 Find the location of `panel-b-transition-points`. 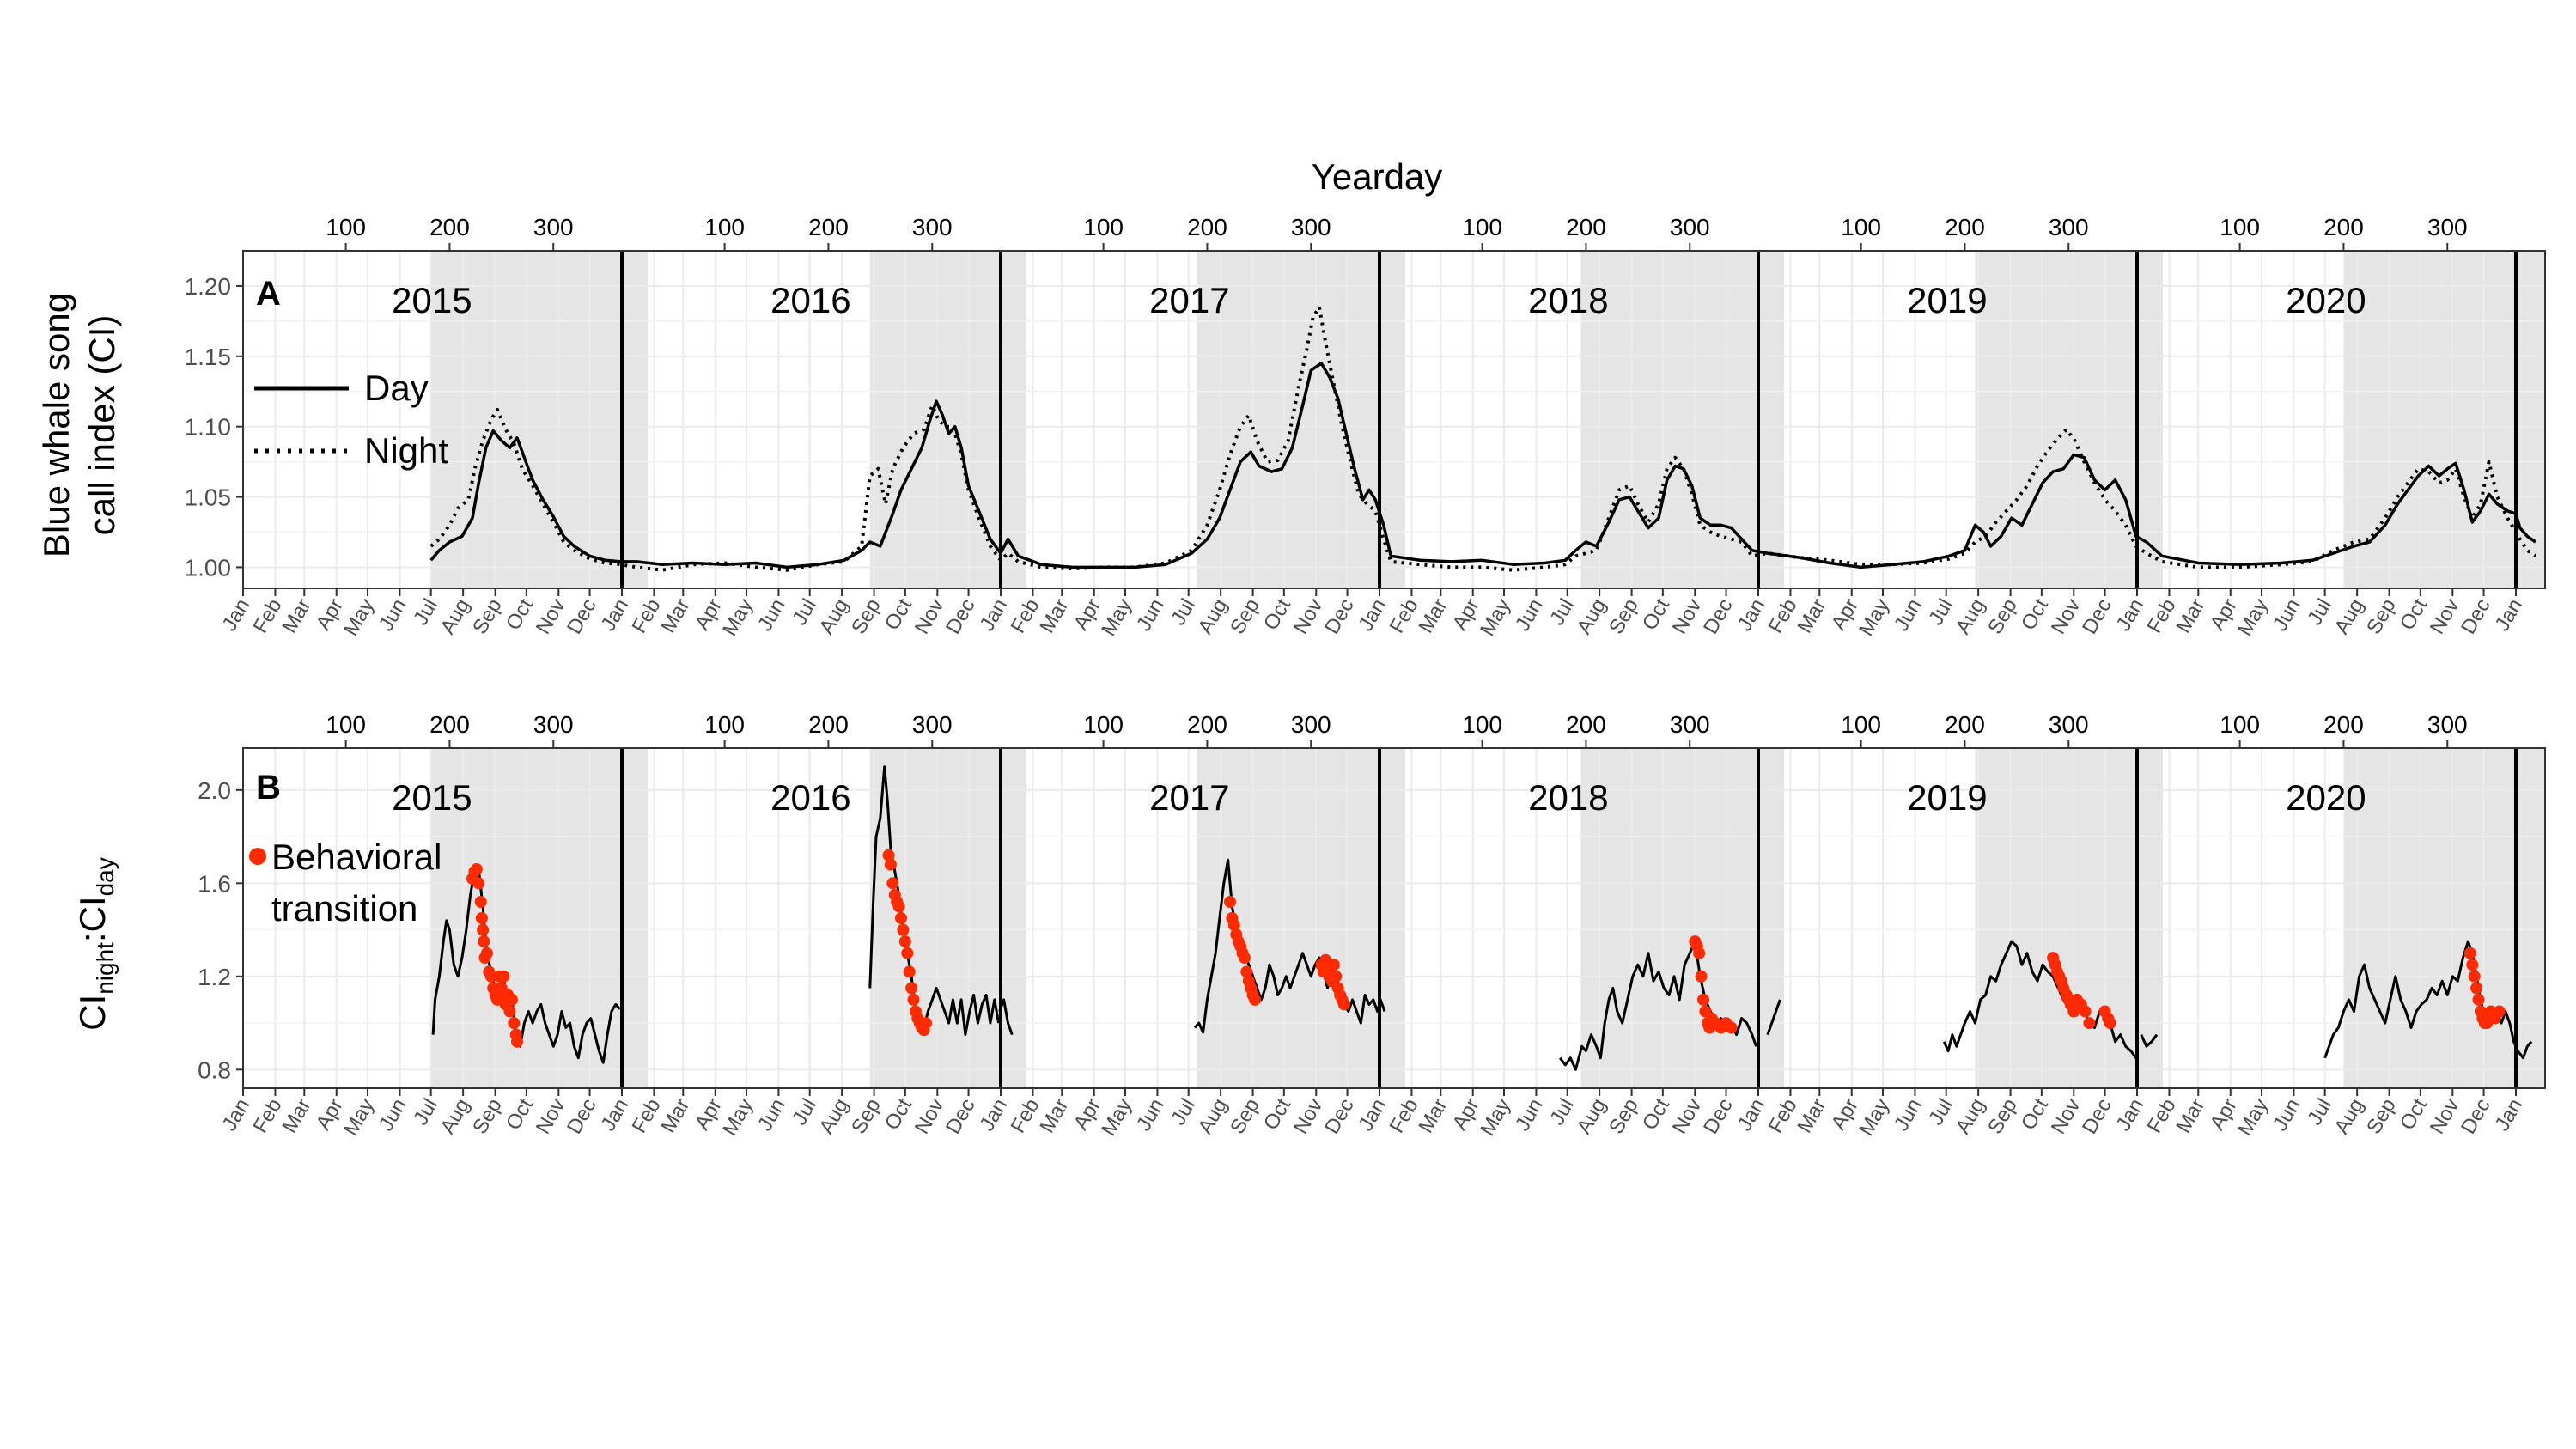

panel-b-transition-points is located at coordinates (1486, 948).